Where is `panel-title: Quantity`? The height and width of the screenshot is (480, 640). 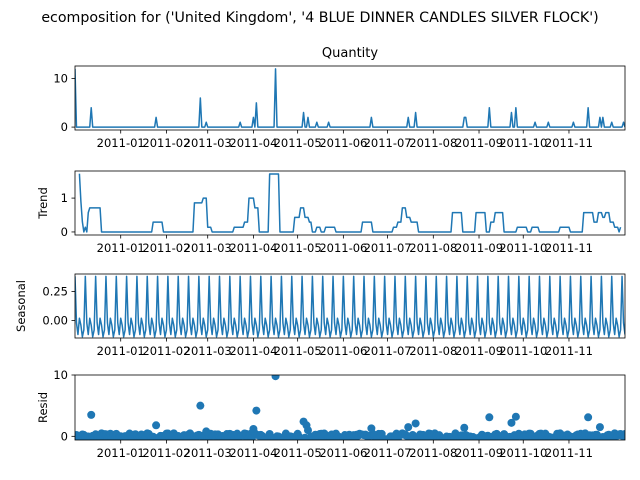
panel-title: Quantity is located at coordinates (350, 53).